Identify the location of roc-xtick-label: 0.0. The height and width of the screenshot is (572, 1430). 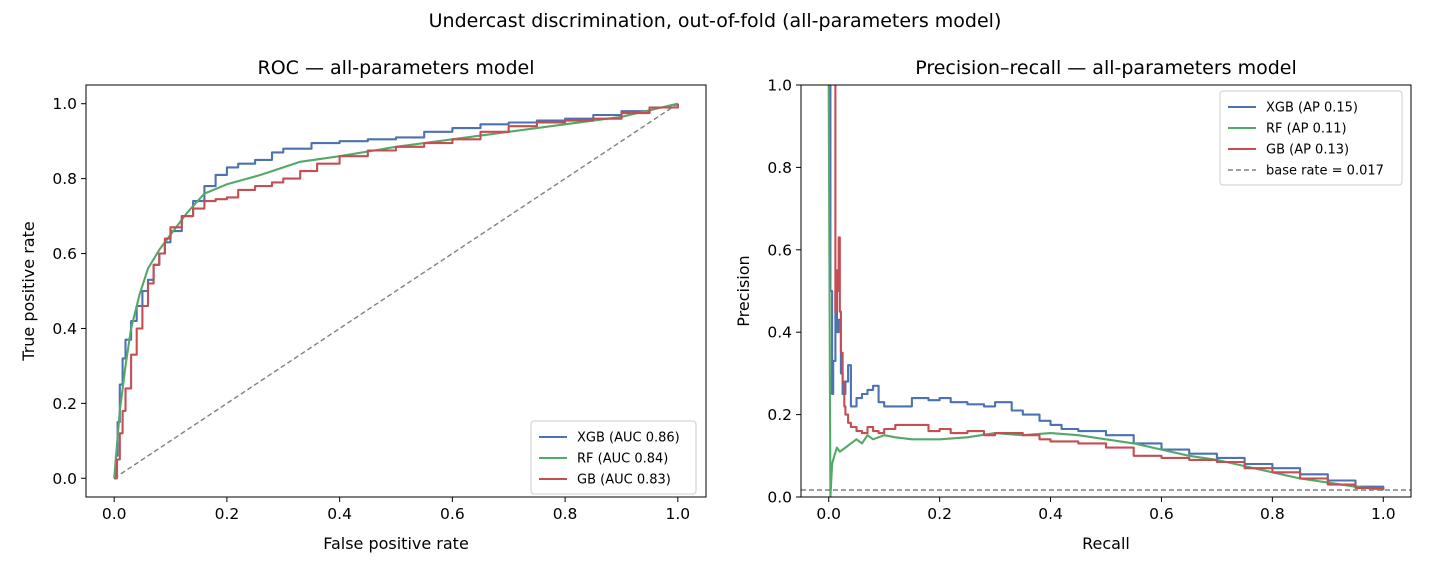
(114, 514).